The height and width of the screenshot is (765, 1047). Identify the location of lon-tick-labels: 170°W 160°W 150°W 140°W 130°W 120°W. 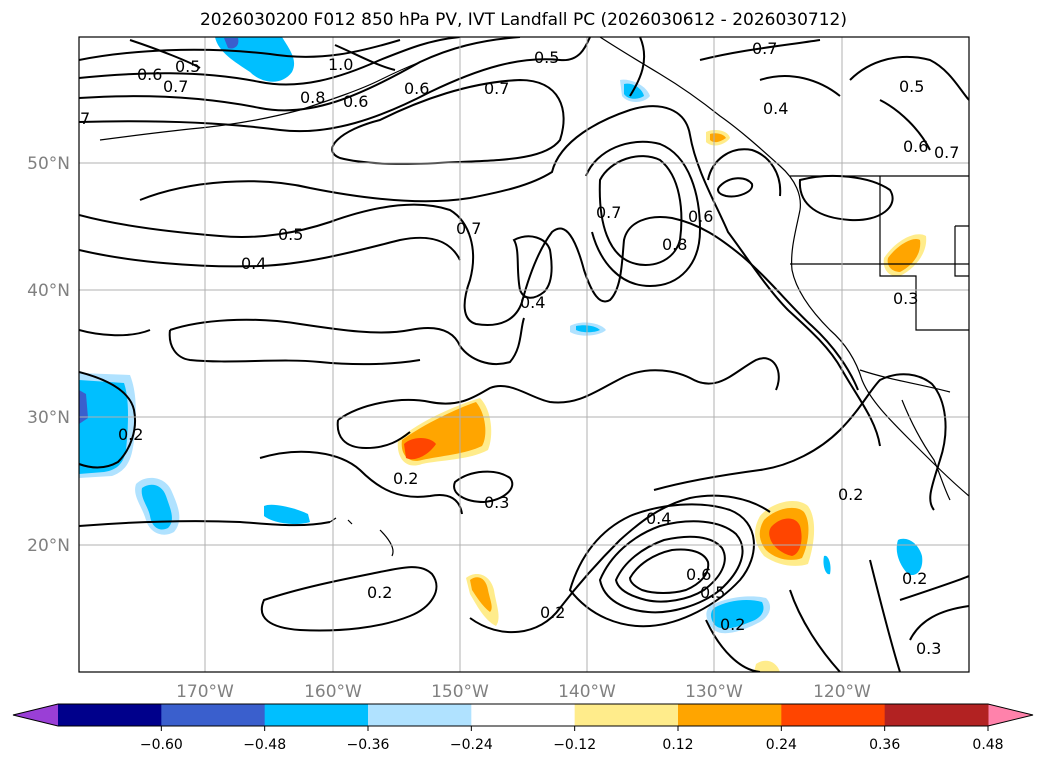
(523, 692).